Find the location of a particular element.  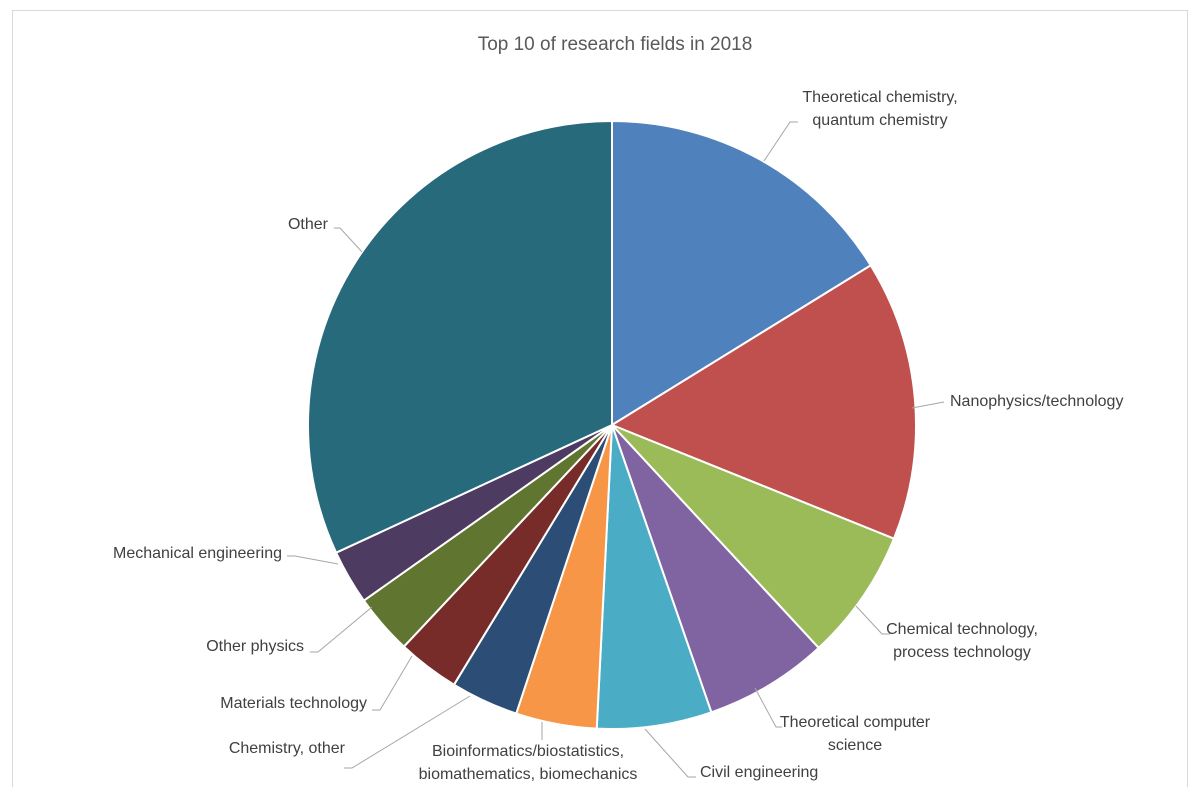

slice-label: Mechanical engineering is located at coordinates (197, 553).